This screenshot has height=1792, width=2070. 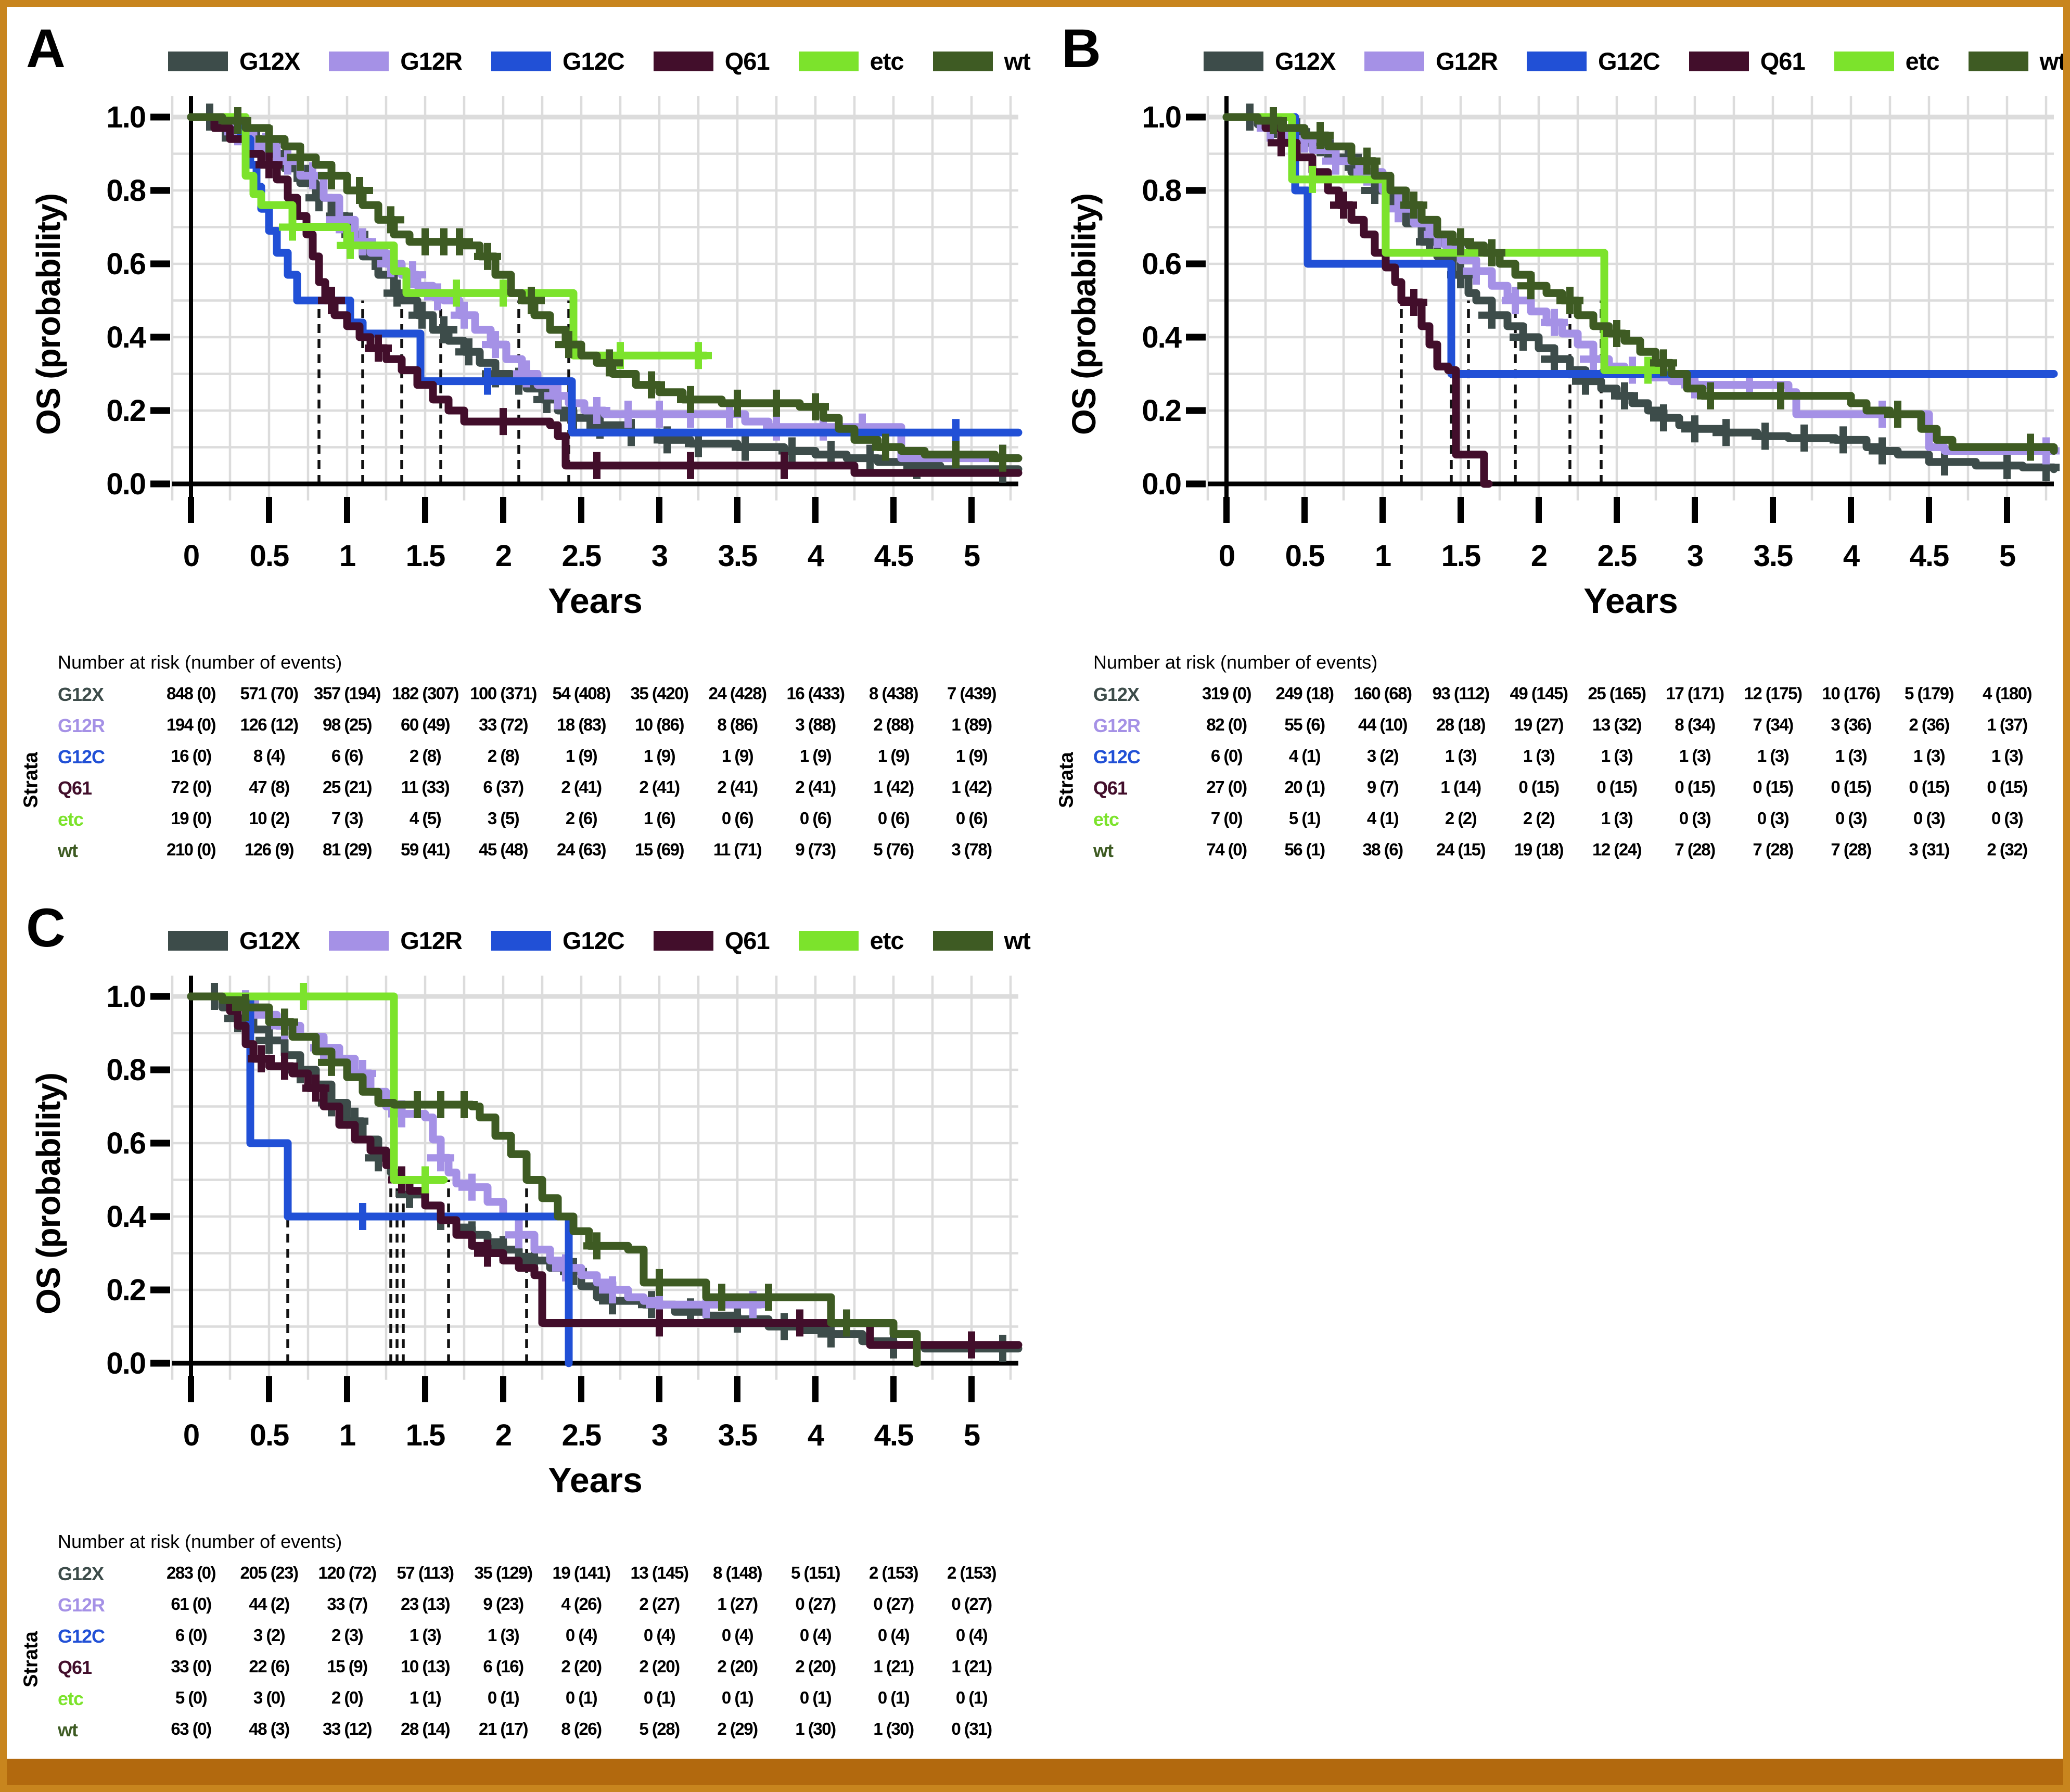 What do you see at coordinates (348, 850) in the screenshot?
I see `risk-cell: 81 (29)` at bounding box center [348, 850].